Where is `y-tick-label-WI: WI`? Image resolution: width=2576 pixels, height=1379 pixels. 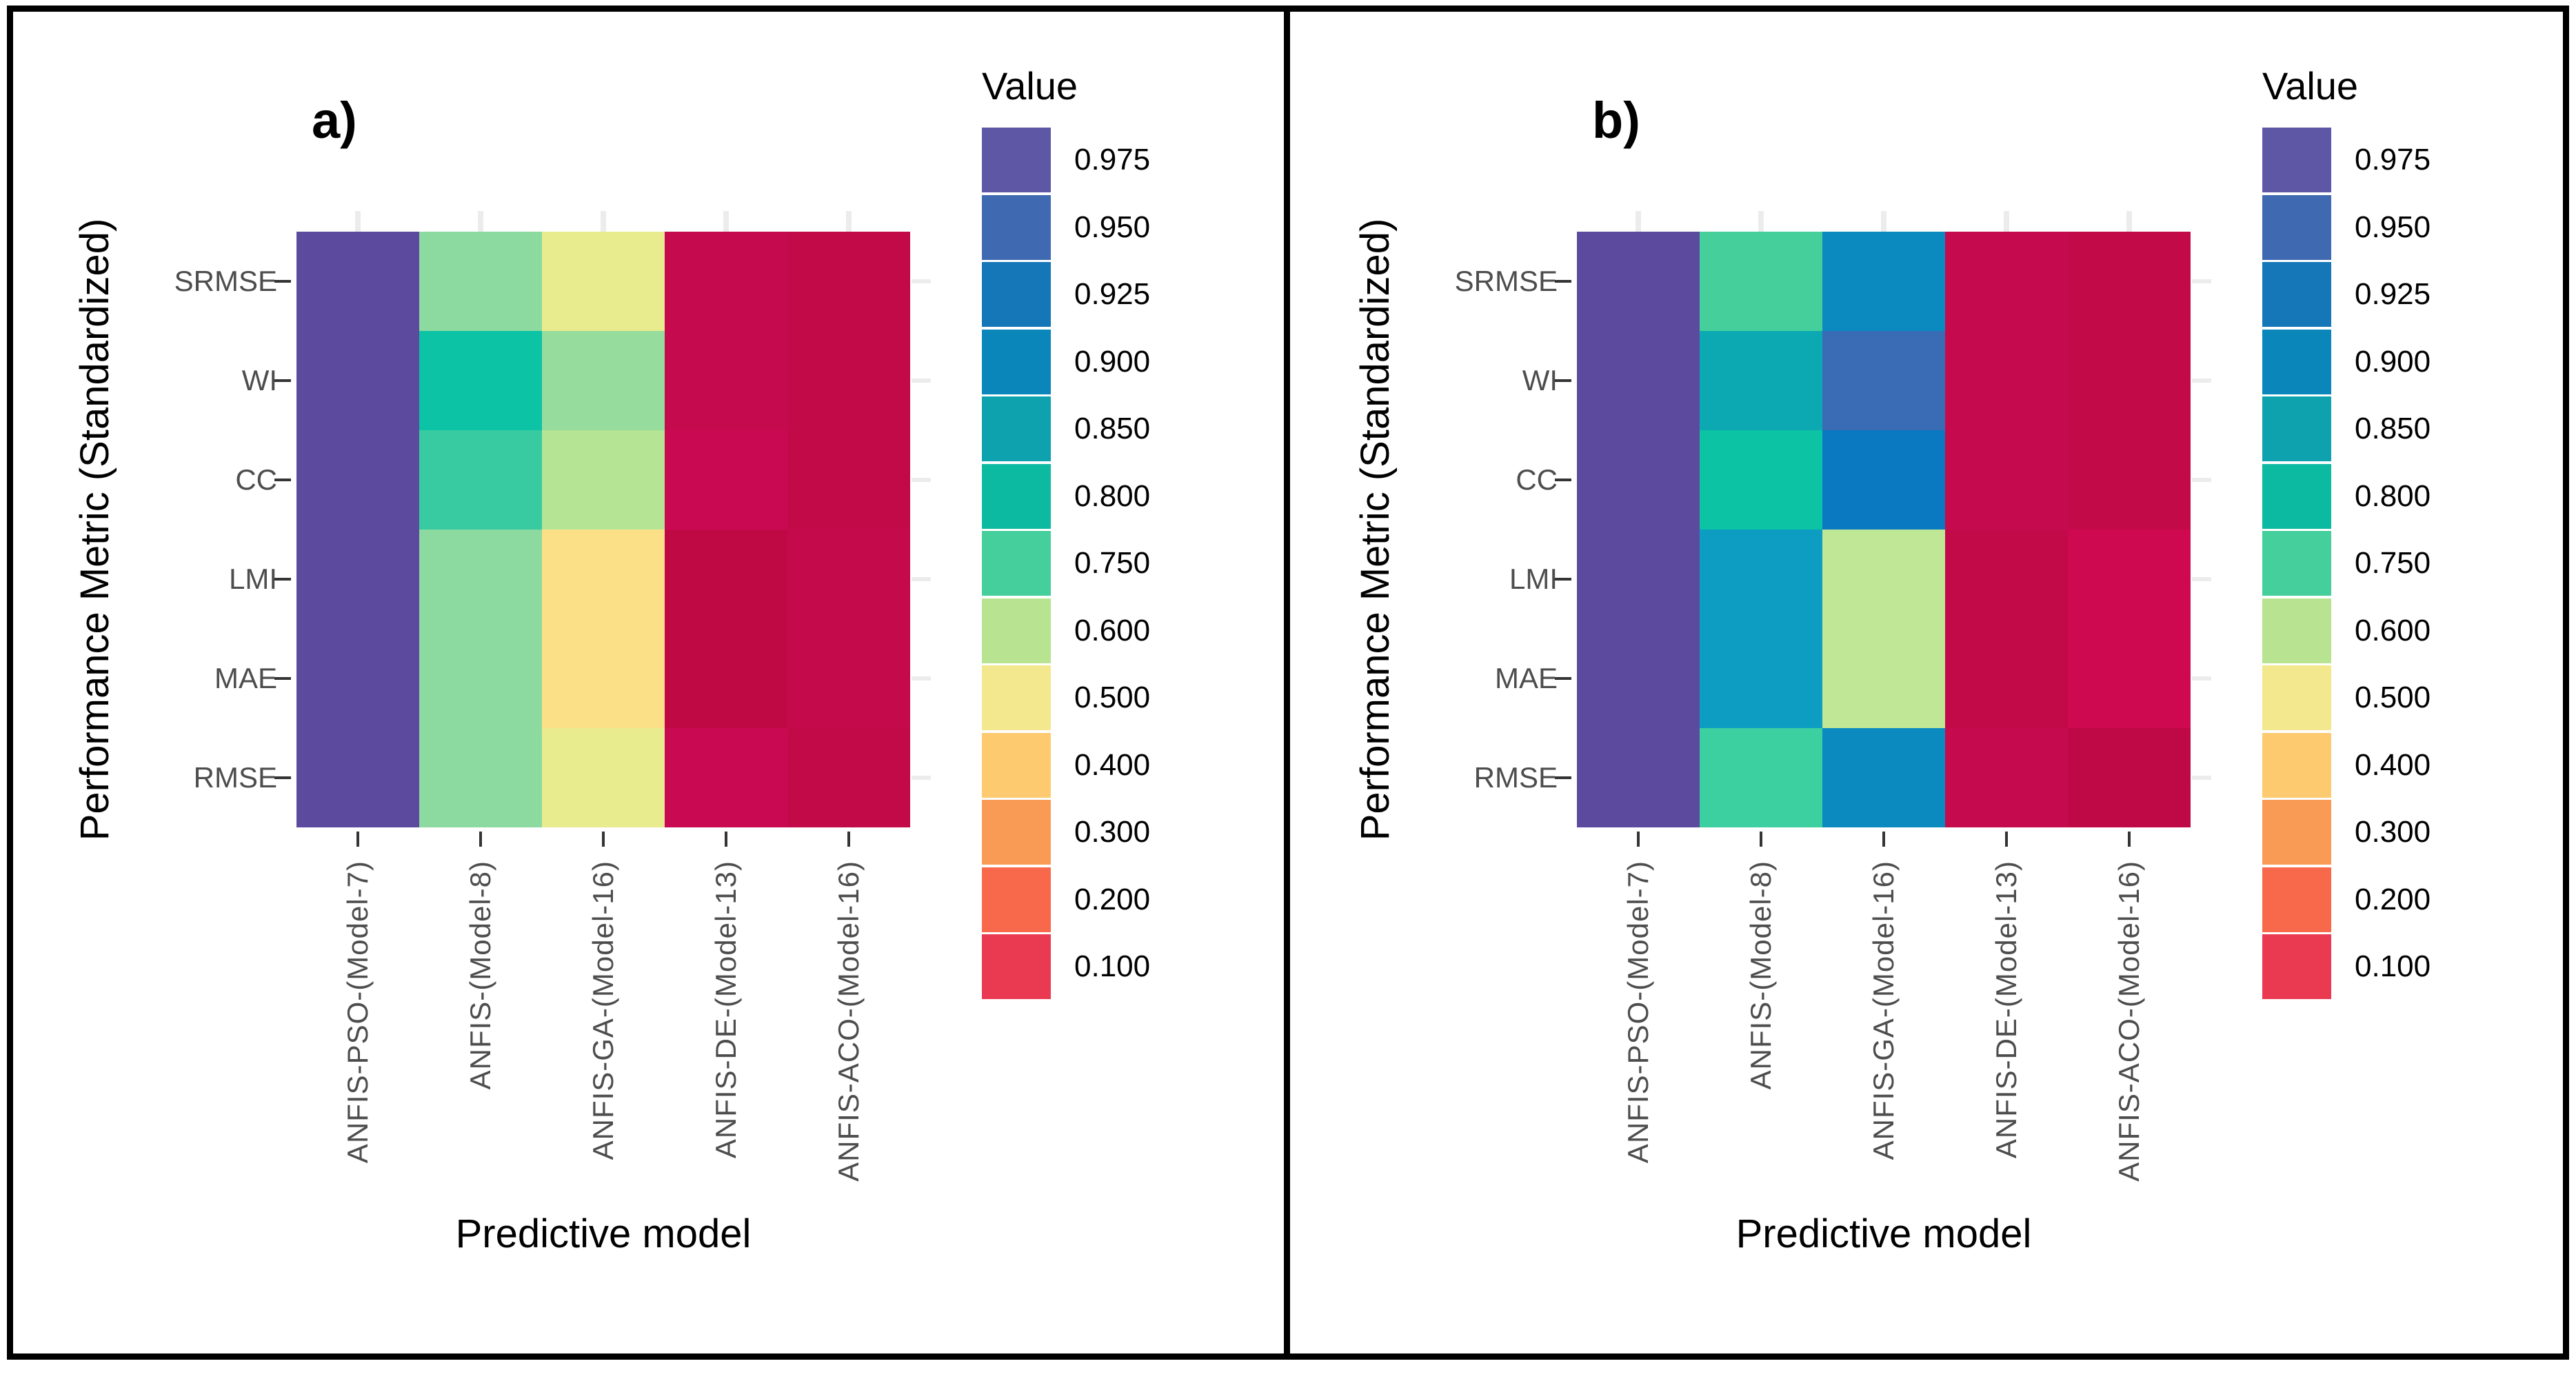 y-tick-label-WI: WI is located at coordinates (259, 380).